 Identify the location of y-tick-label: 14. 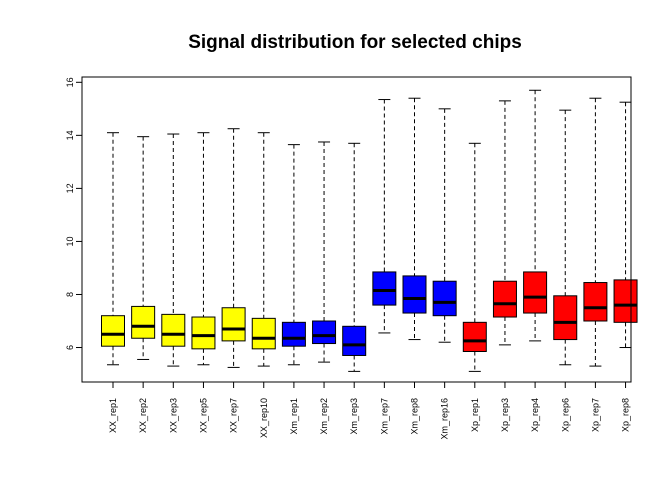
(70, 135).